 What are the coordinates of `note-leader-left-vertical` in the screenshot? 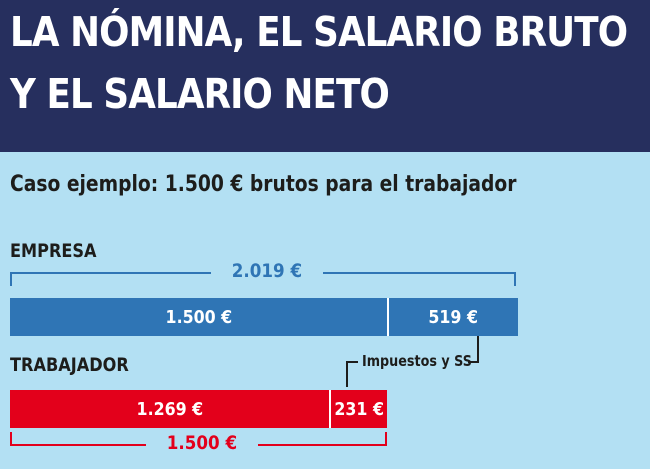 It's located at (347, 374).